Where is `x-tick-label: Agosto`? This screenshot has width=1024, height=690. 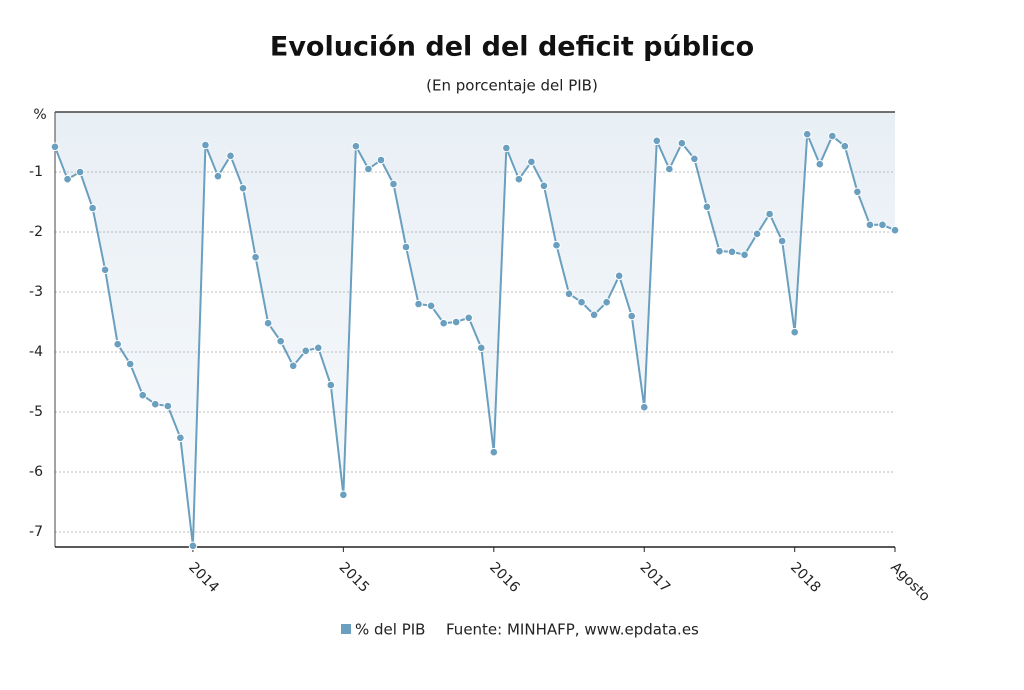 x-tick-label: Agosto is located at coordinates (910, 582).